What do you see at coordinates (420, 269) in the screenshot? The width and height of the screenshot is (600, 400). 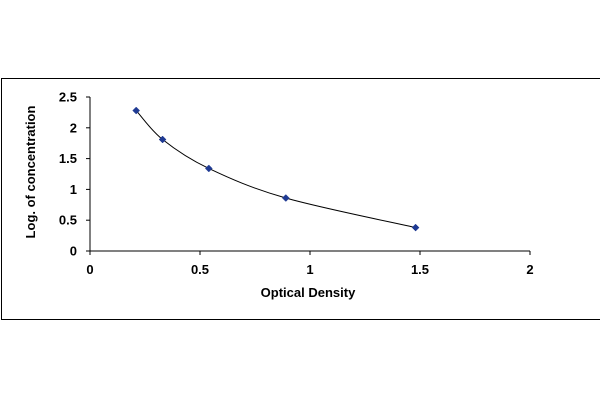 I see `x-tick-label: 1.5` at bounding box center [420, 269].